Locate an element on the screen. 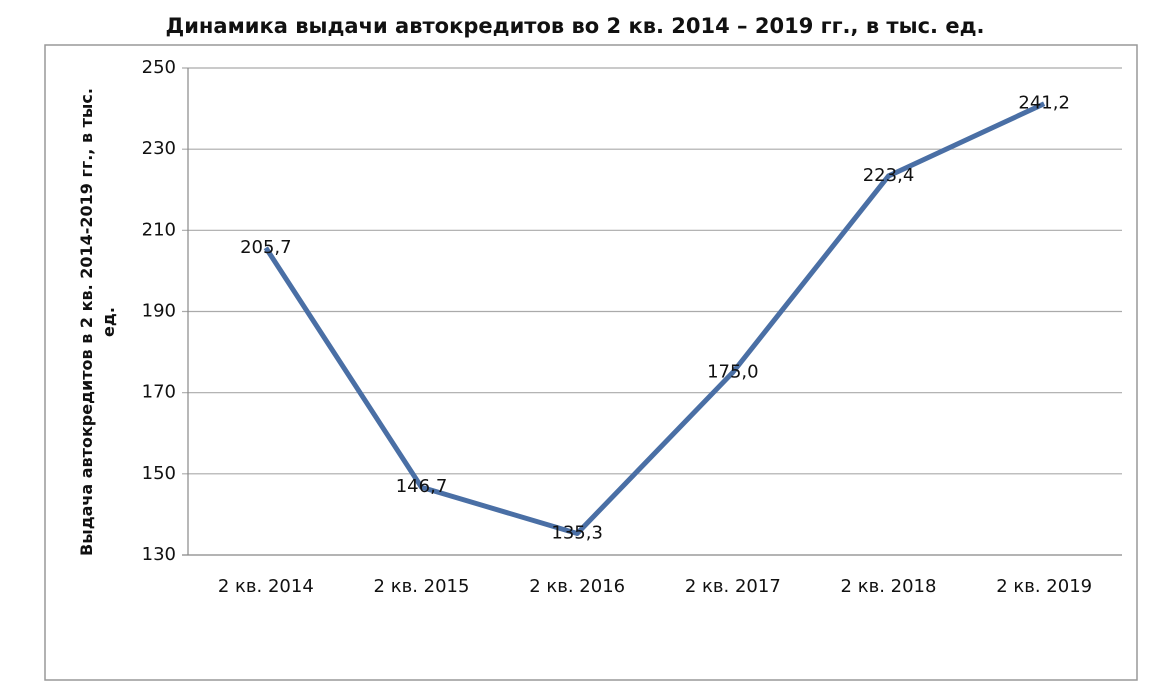  data-label: 135,3 is located at coordinates (577, 532).